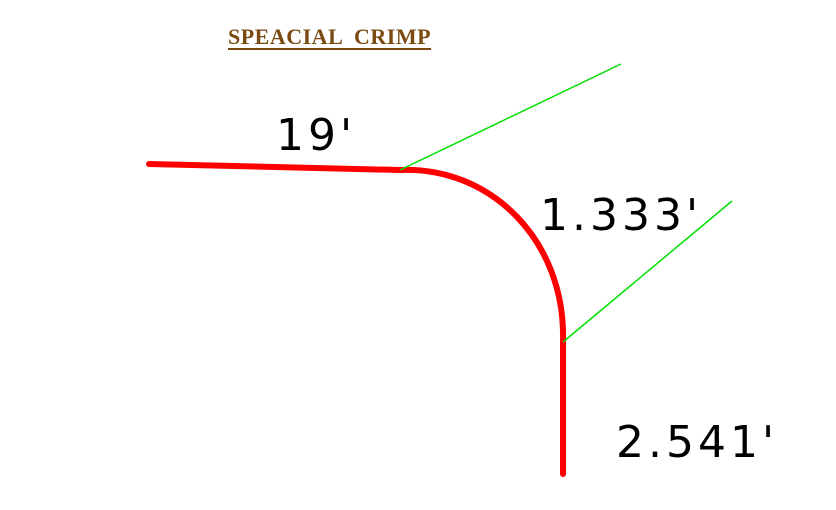 This screenshot has height=510, width=836. Describe the element at coordinates (647, 271) in the screenshot. I see `leader-line-bend-end` at that location.